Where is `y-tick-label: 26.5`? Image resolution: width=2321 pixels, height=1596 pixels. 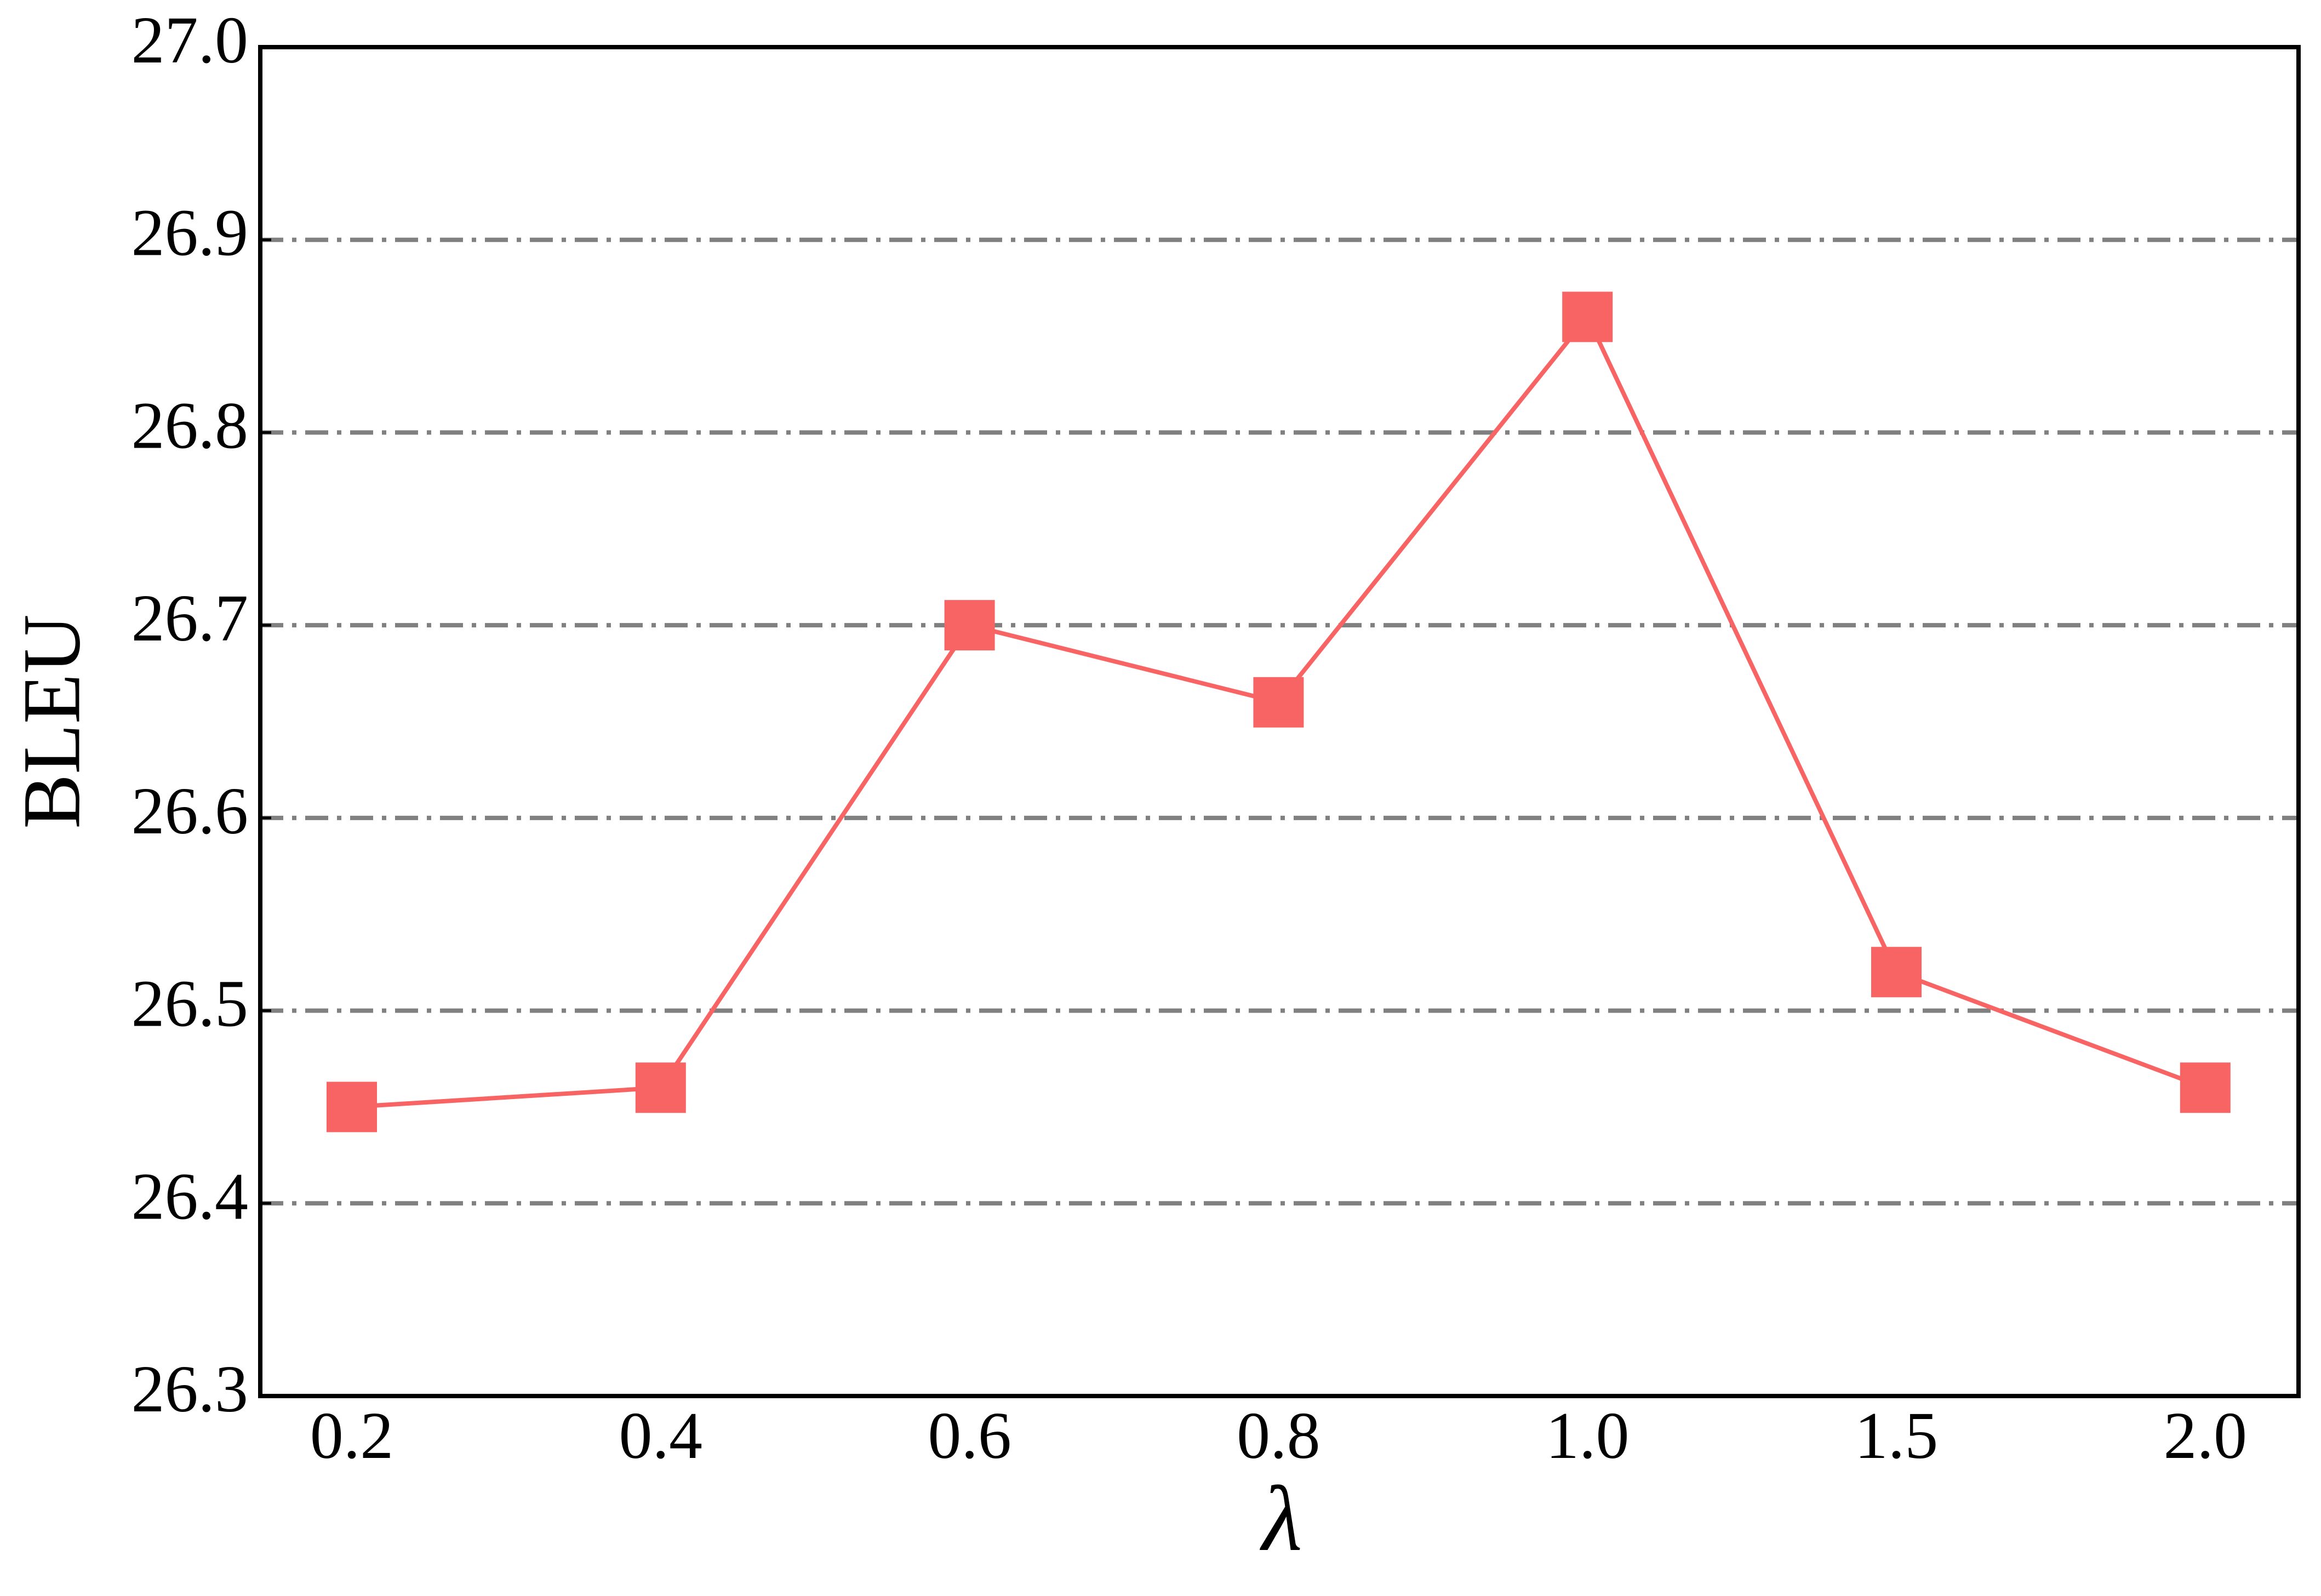
y-tick-label: 26.5 is located at coordinates (190, 1004).